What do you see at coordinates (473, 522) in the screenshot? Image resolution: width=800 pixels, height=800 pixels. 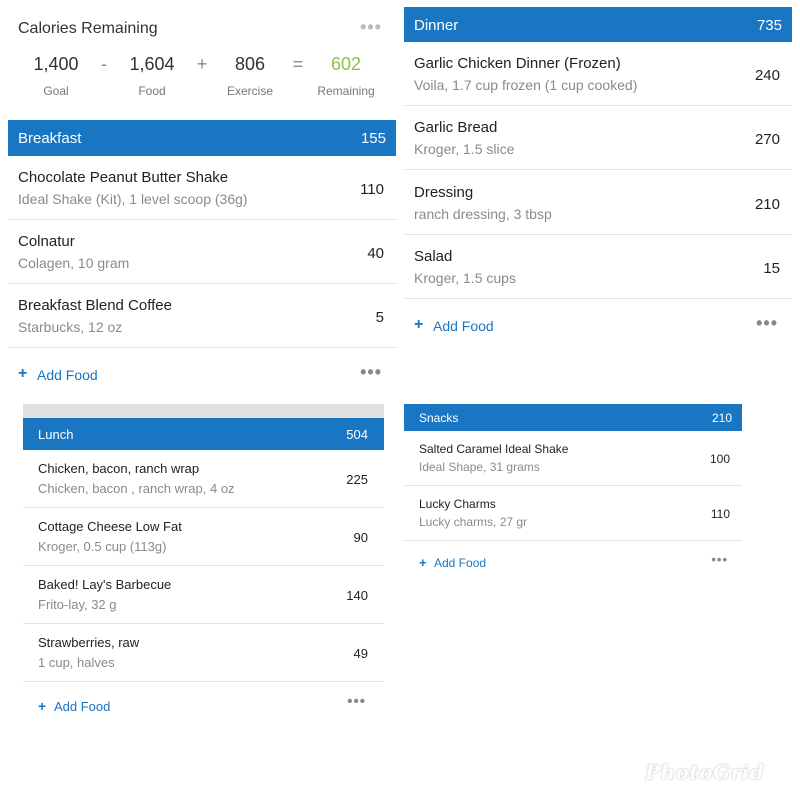 I see `food-description: Lucky charms, 27 gr` at bounding box center [473, 522].